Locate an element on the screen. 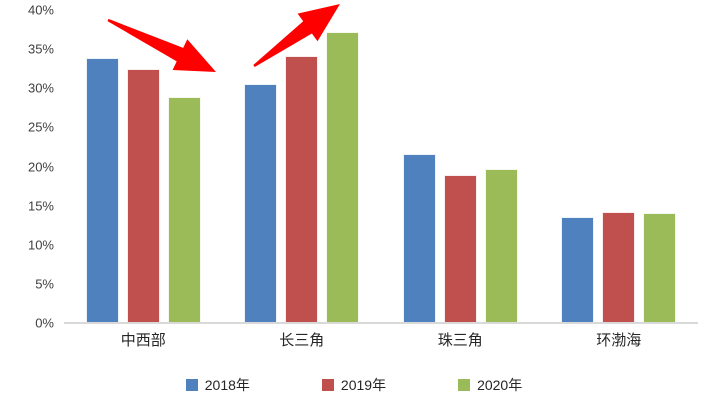  y-axis-tick-label: 40% is located at coordinates (40, 10).